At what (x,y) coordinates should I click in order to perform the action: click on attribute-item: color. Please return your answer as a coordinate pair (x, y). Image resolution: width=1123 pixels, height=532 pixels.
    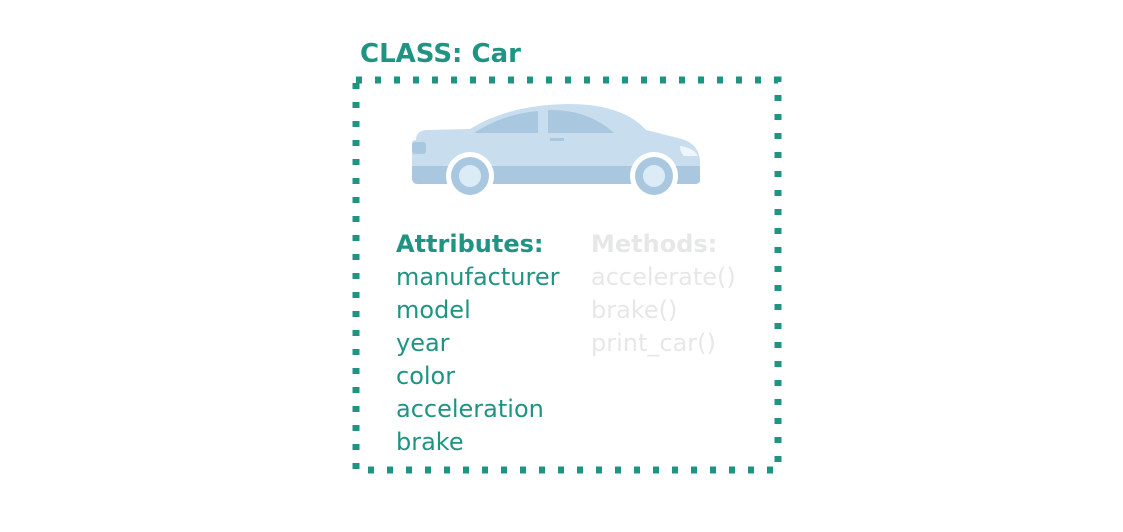
    Looking at the image, I should click on (426, 376).